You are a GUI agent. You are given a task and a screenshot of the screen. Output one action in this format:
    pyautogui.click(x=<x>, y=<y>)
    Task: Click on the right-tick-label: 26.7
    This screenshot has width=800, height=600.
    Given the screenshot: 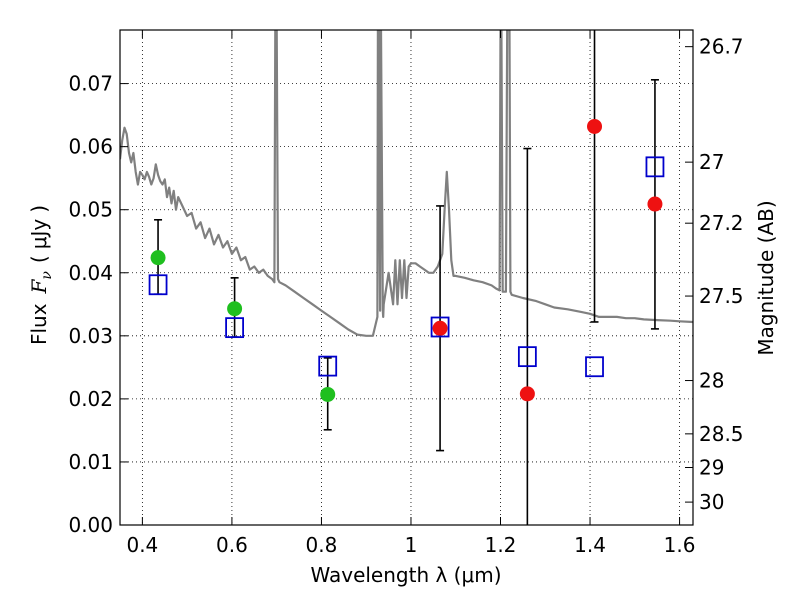 What is the action you would take?
    pyautogui.click(x=721, y=47)
    